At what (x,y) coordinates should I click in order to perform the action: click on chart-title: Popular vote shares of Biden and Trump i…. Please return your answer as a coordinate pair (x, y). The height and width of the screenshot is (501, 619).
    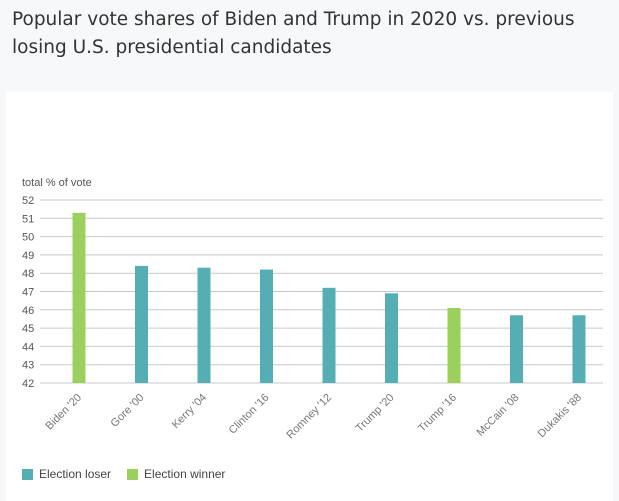
    Looking at the image, I should click on (293, 33).